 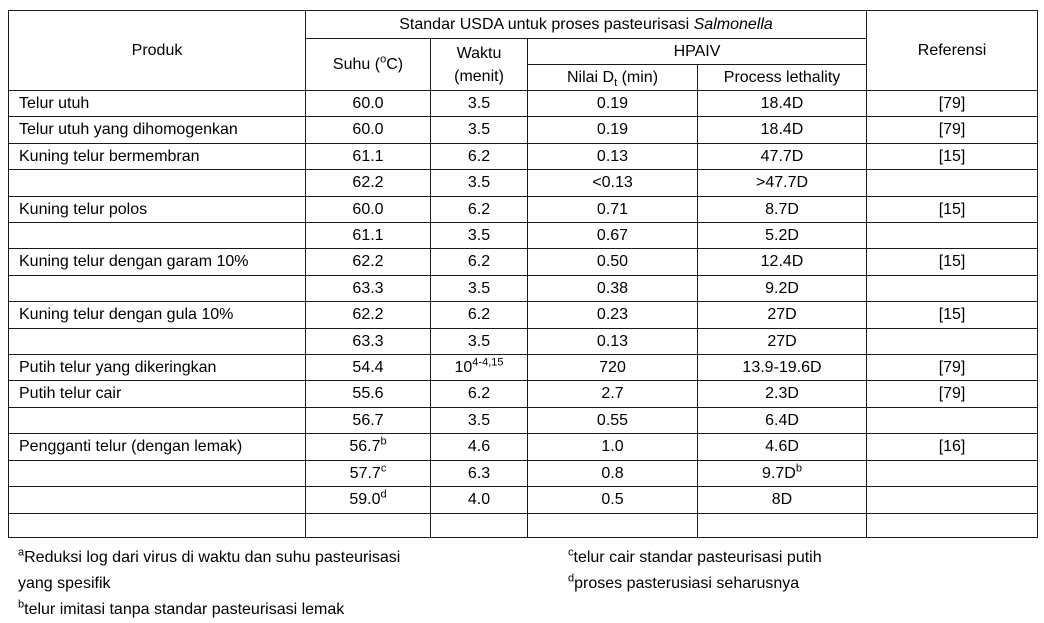 I want to click on suhu-header-unit: C), so click(x=395, y=64).